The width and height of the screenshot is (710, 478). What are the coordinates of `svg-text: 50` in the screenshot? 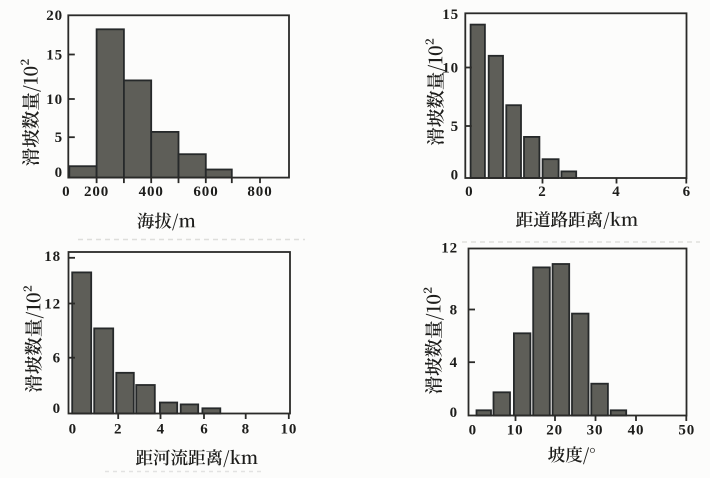 It's located at (686, 430).